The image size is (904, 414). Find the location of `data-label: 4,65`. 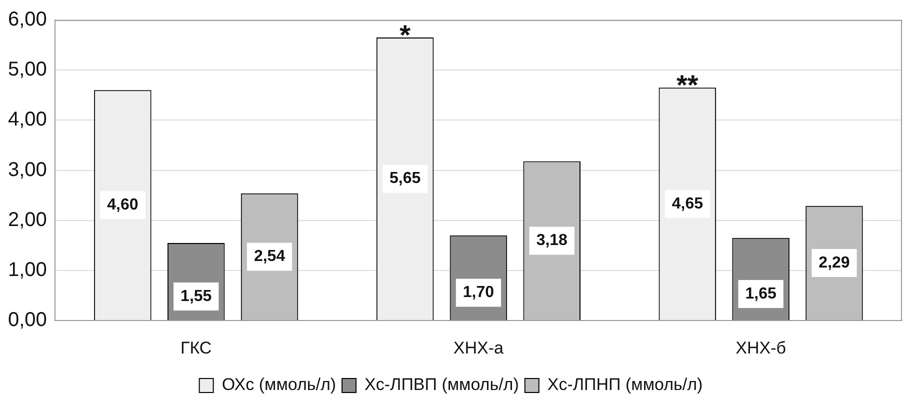

data-label: 4,65 is located at coordinates (688, 203).